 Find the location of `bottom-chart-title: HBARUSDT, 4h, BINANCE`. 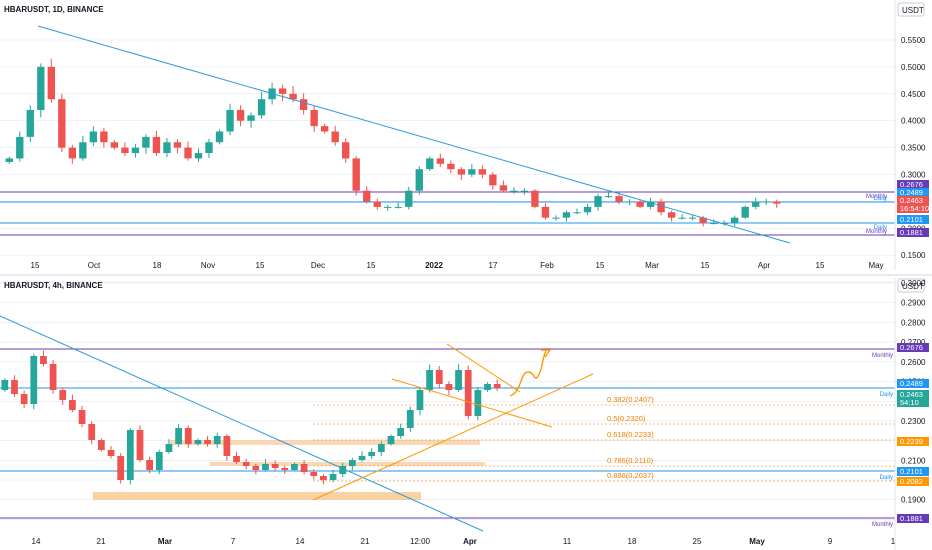

bottom-chart-title: HBARUSDT, 4h, BINANCE is located at coordinates (53, 285).